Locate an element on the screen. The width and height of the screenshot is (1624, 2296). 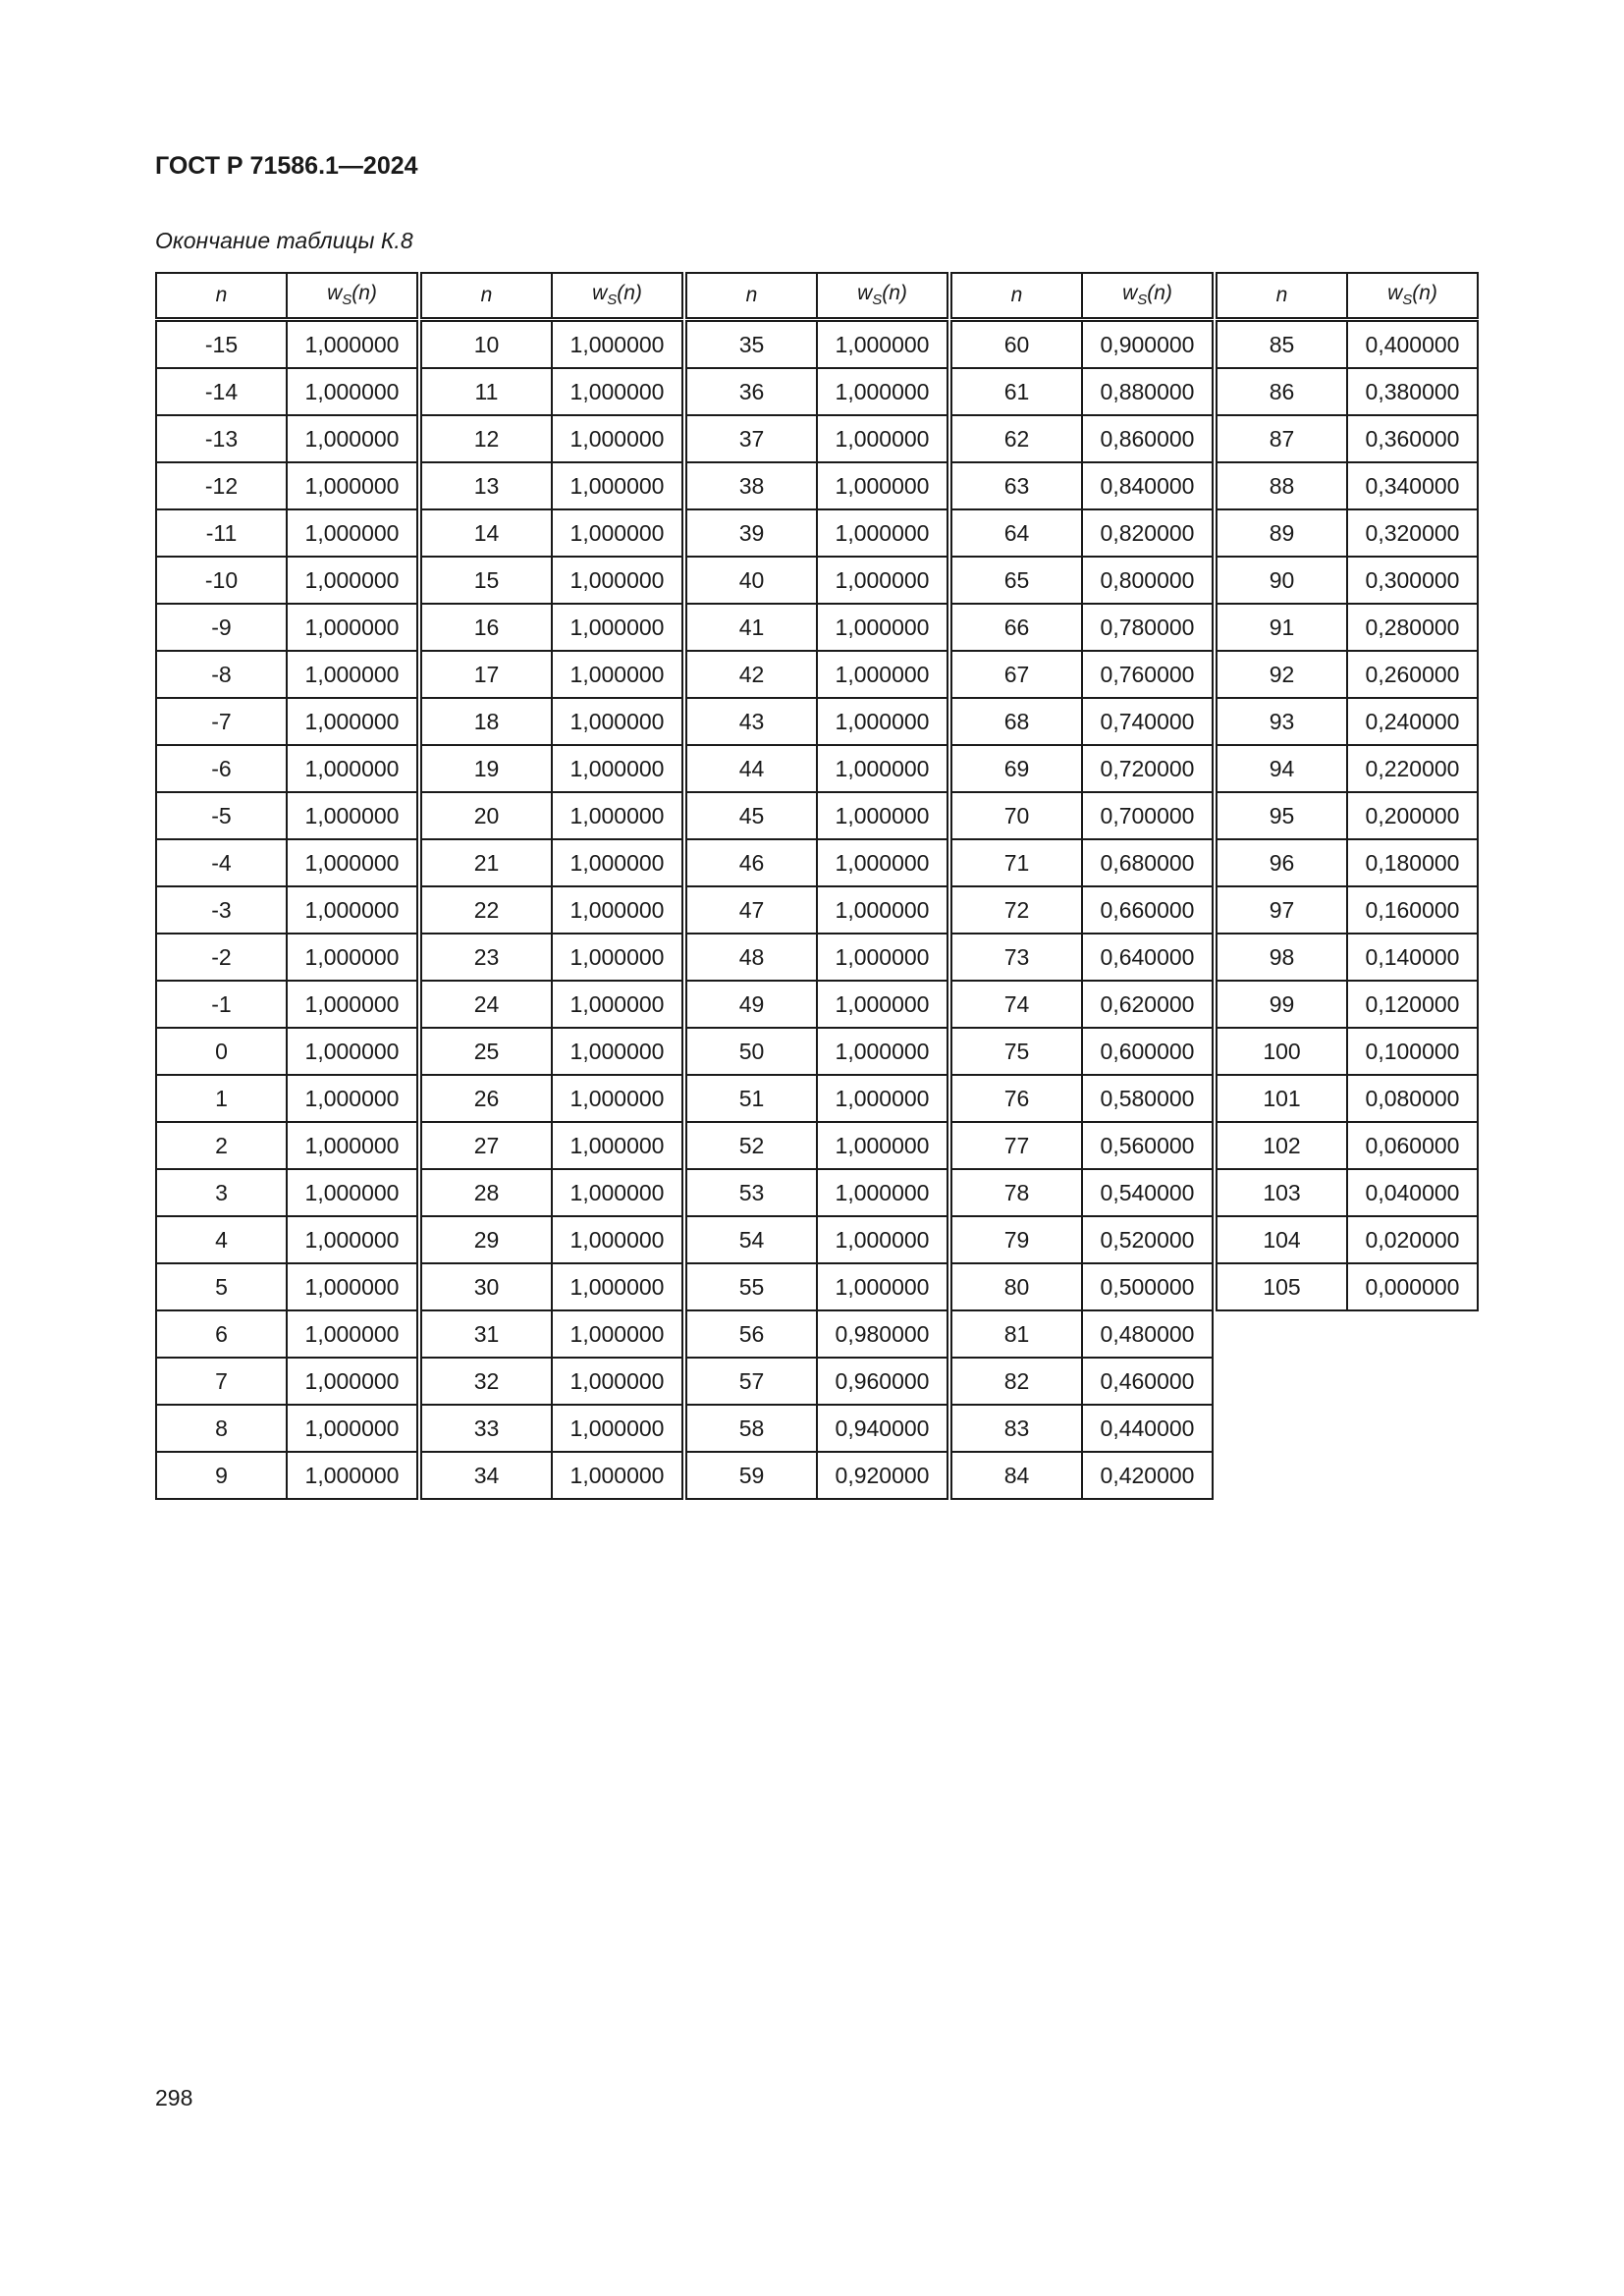
header-w-sub: S is located at coordinates (1142, 301).